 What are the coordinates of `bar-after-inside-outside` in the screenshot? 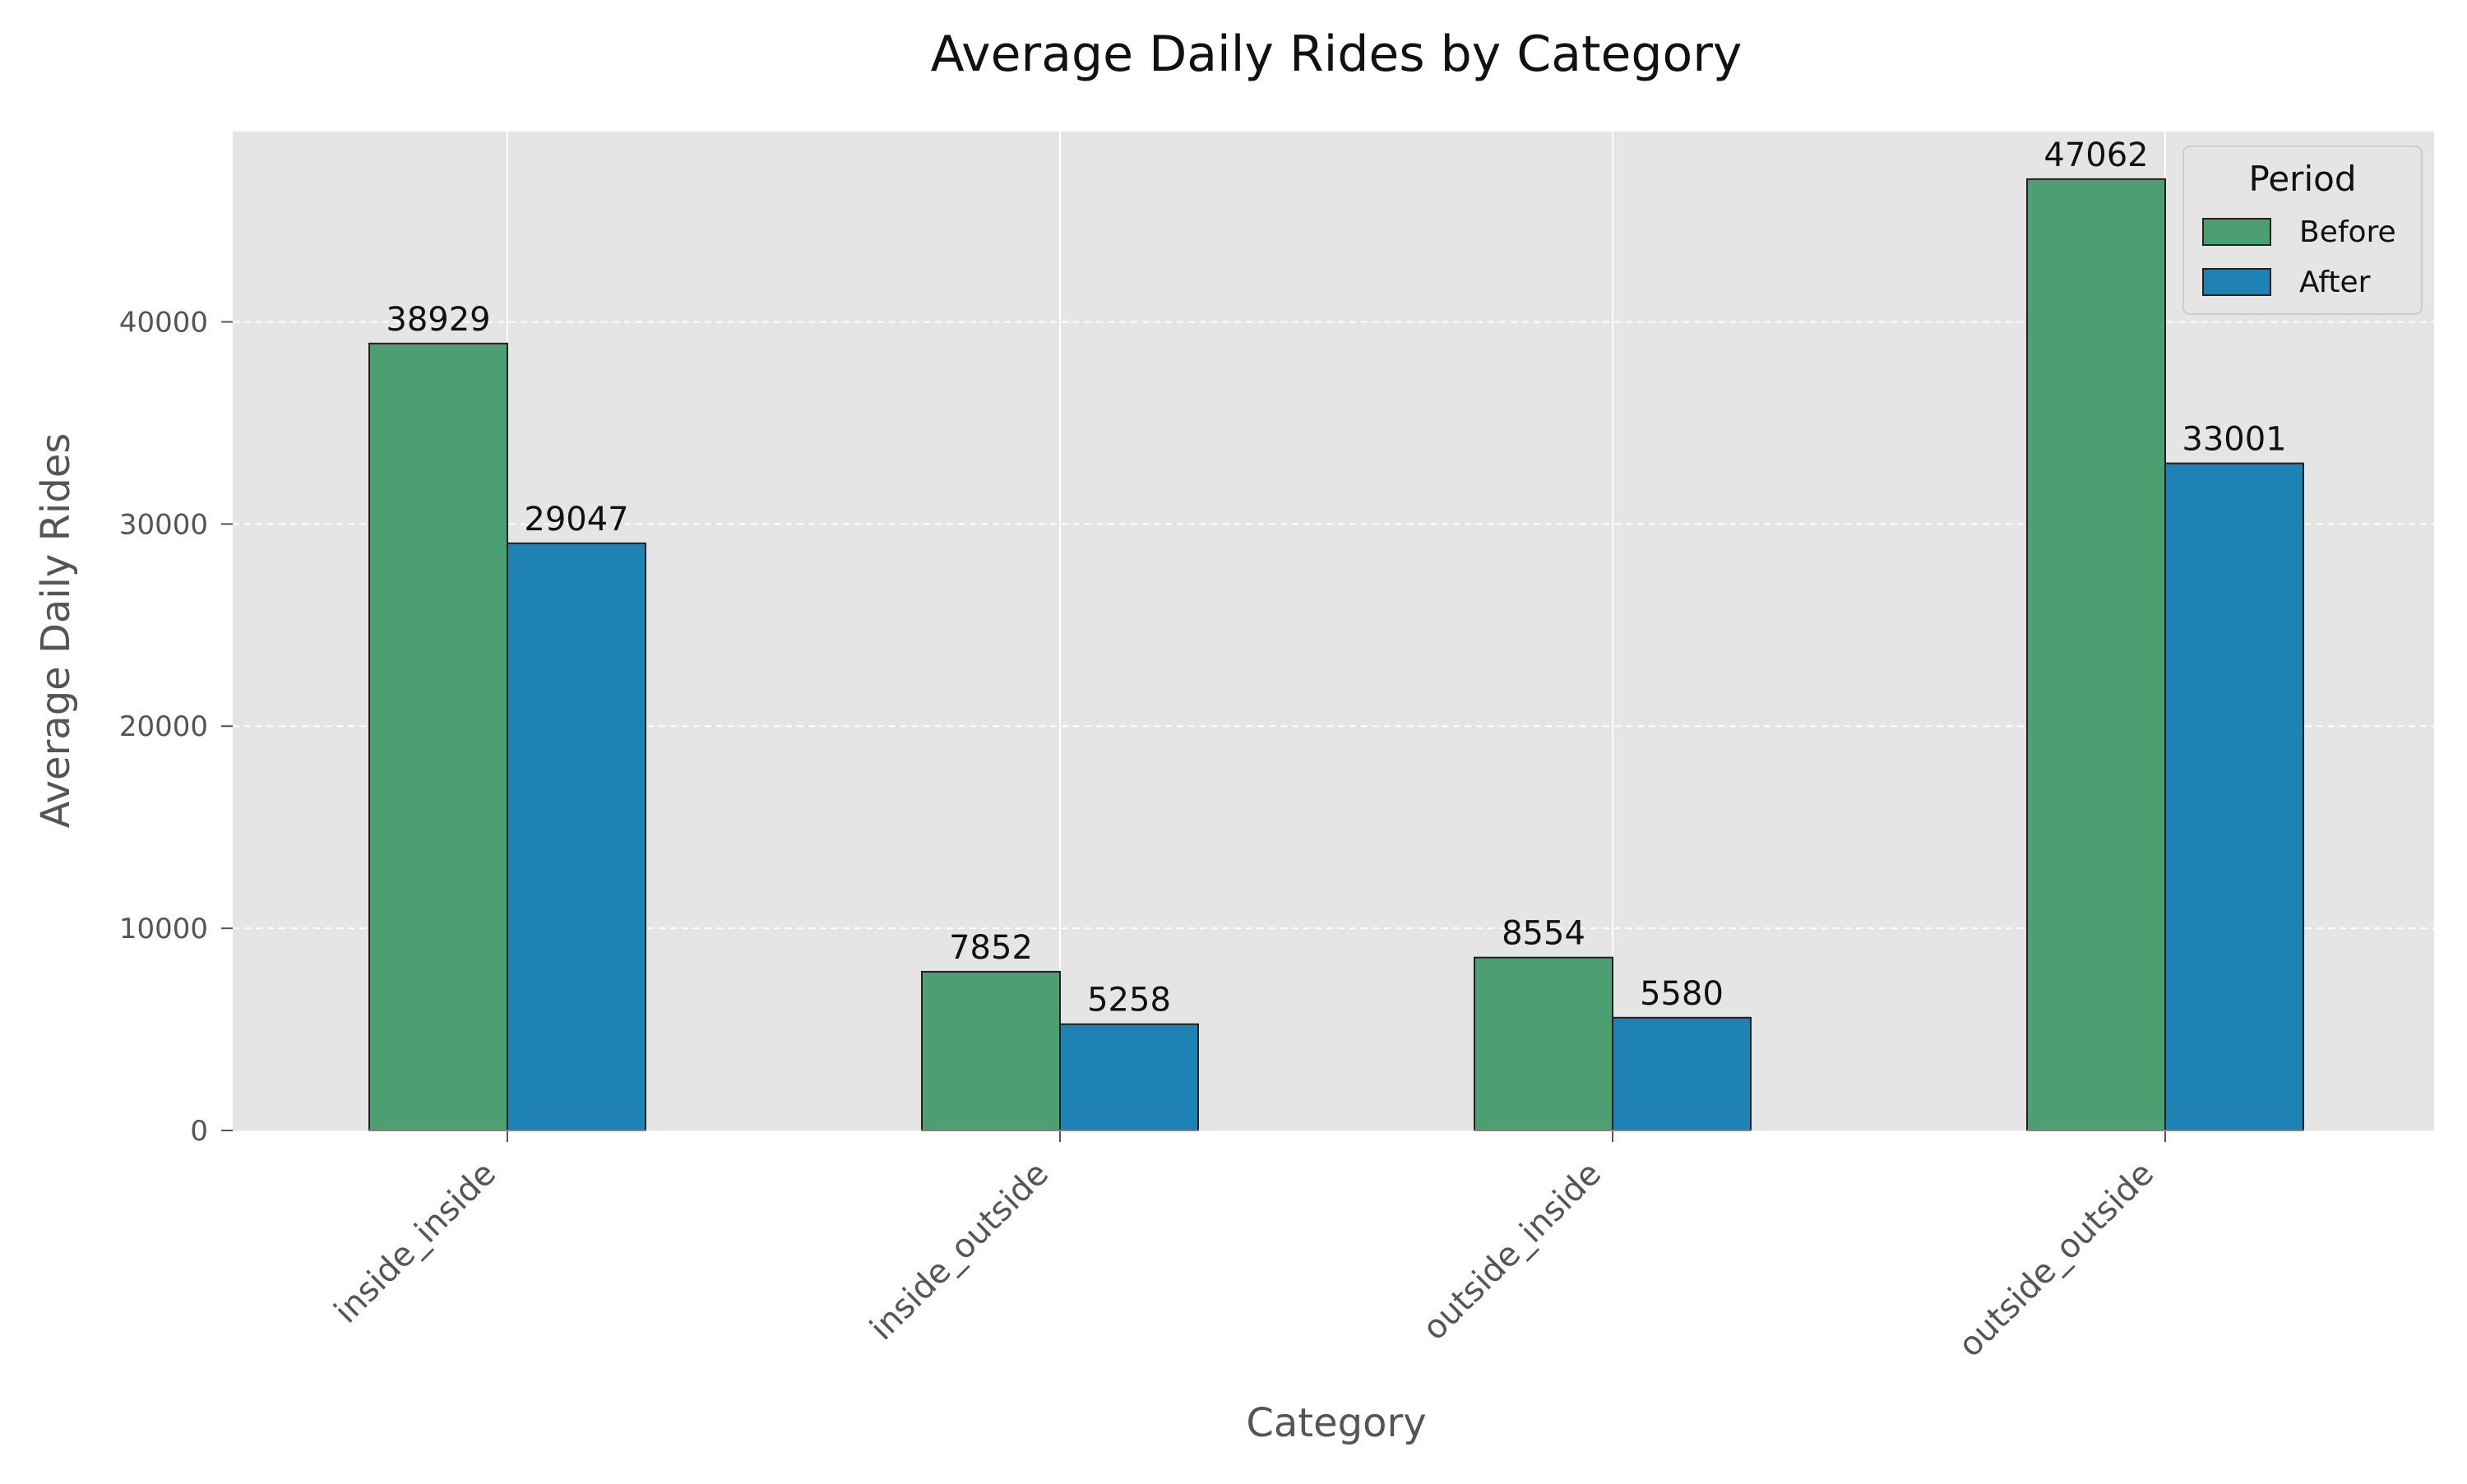 It's located at (1129, 1077).